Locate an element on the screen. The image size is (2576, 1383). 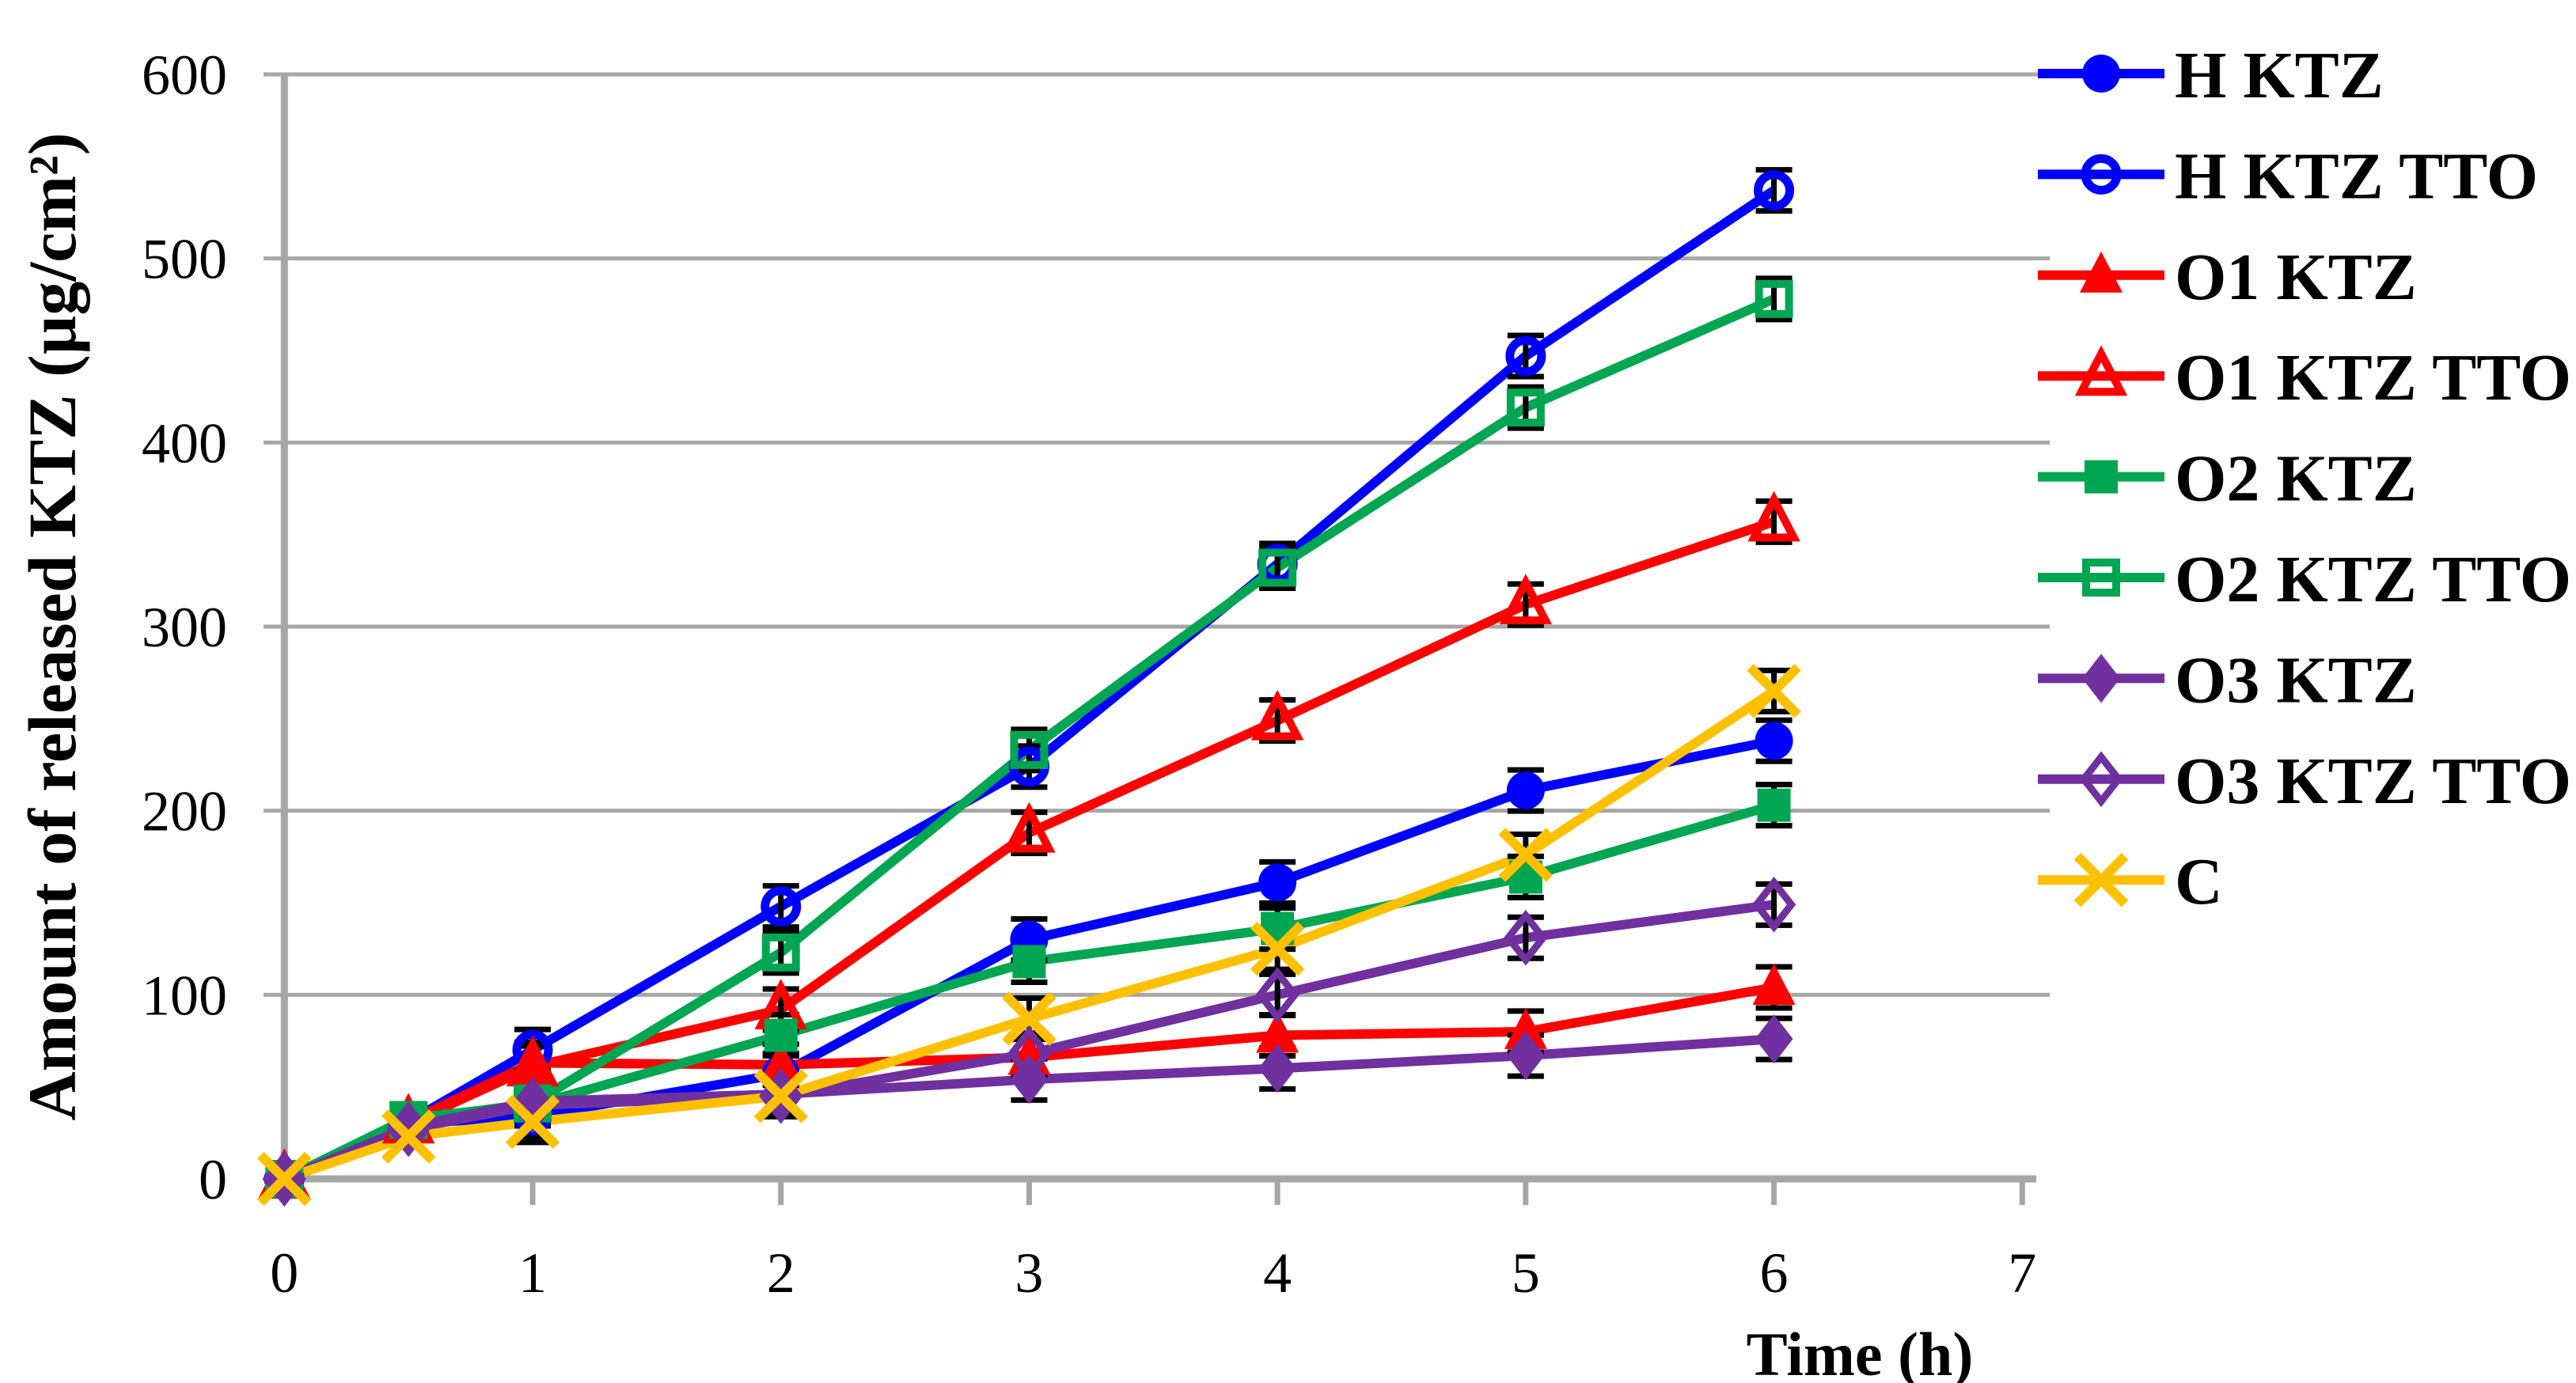
legend-label: O3 KTZ TTO is located at coordinates (2373, 781).